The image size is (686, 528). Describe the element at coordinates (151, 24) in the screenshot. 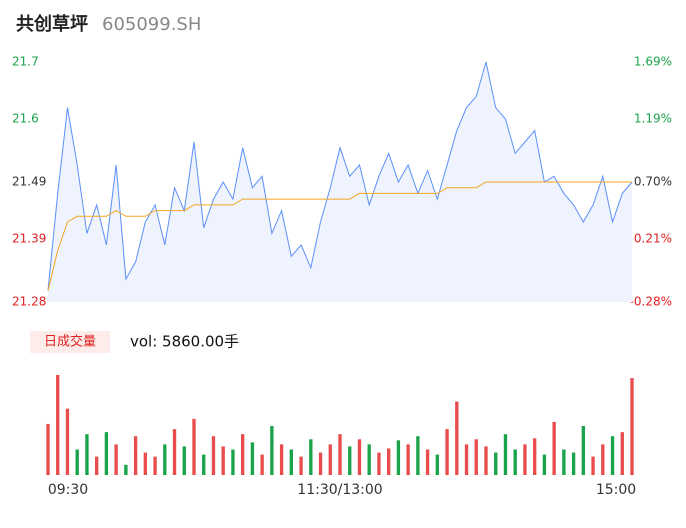

I see `stock-code: 605099.SH` at that location.